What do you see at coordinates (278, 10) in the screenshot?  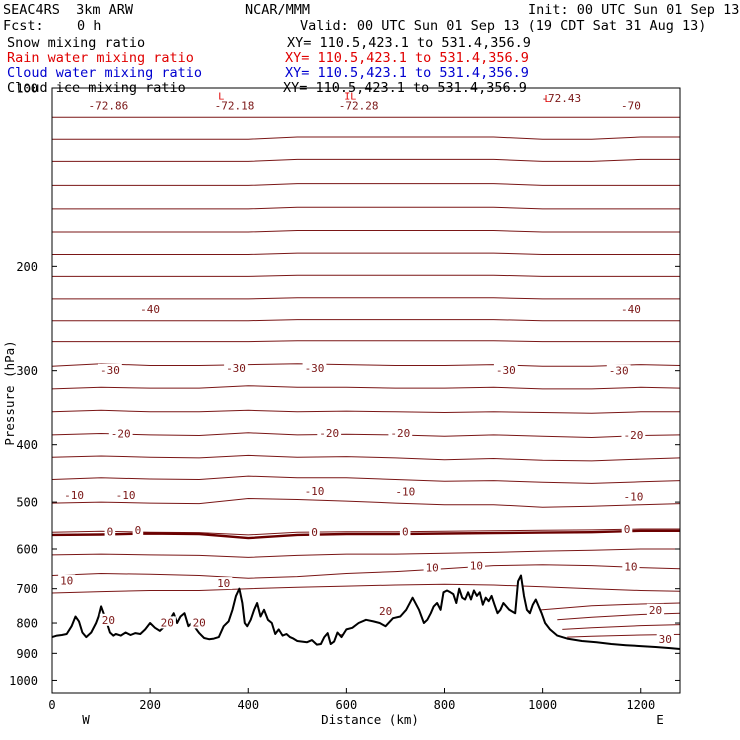 I see `institution: NCAR/MMM` at bounding box center [278, 10].